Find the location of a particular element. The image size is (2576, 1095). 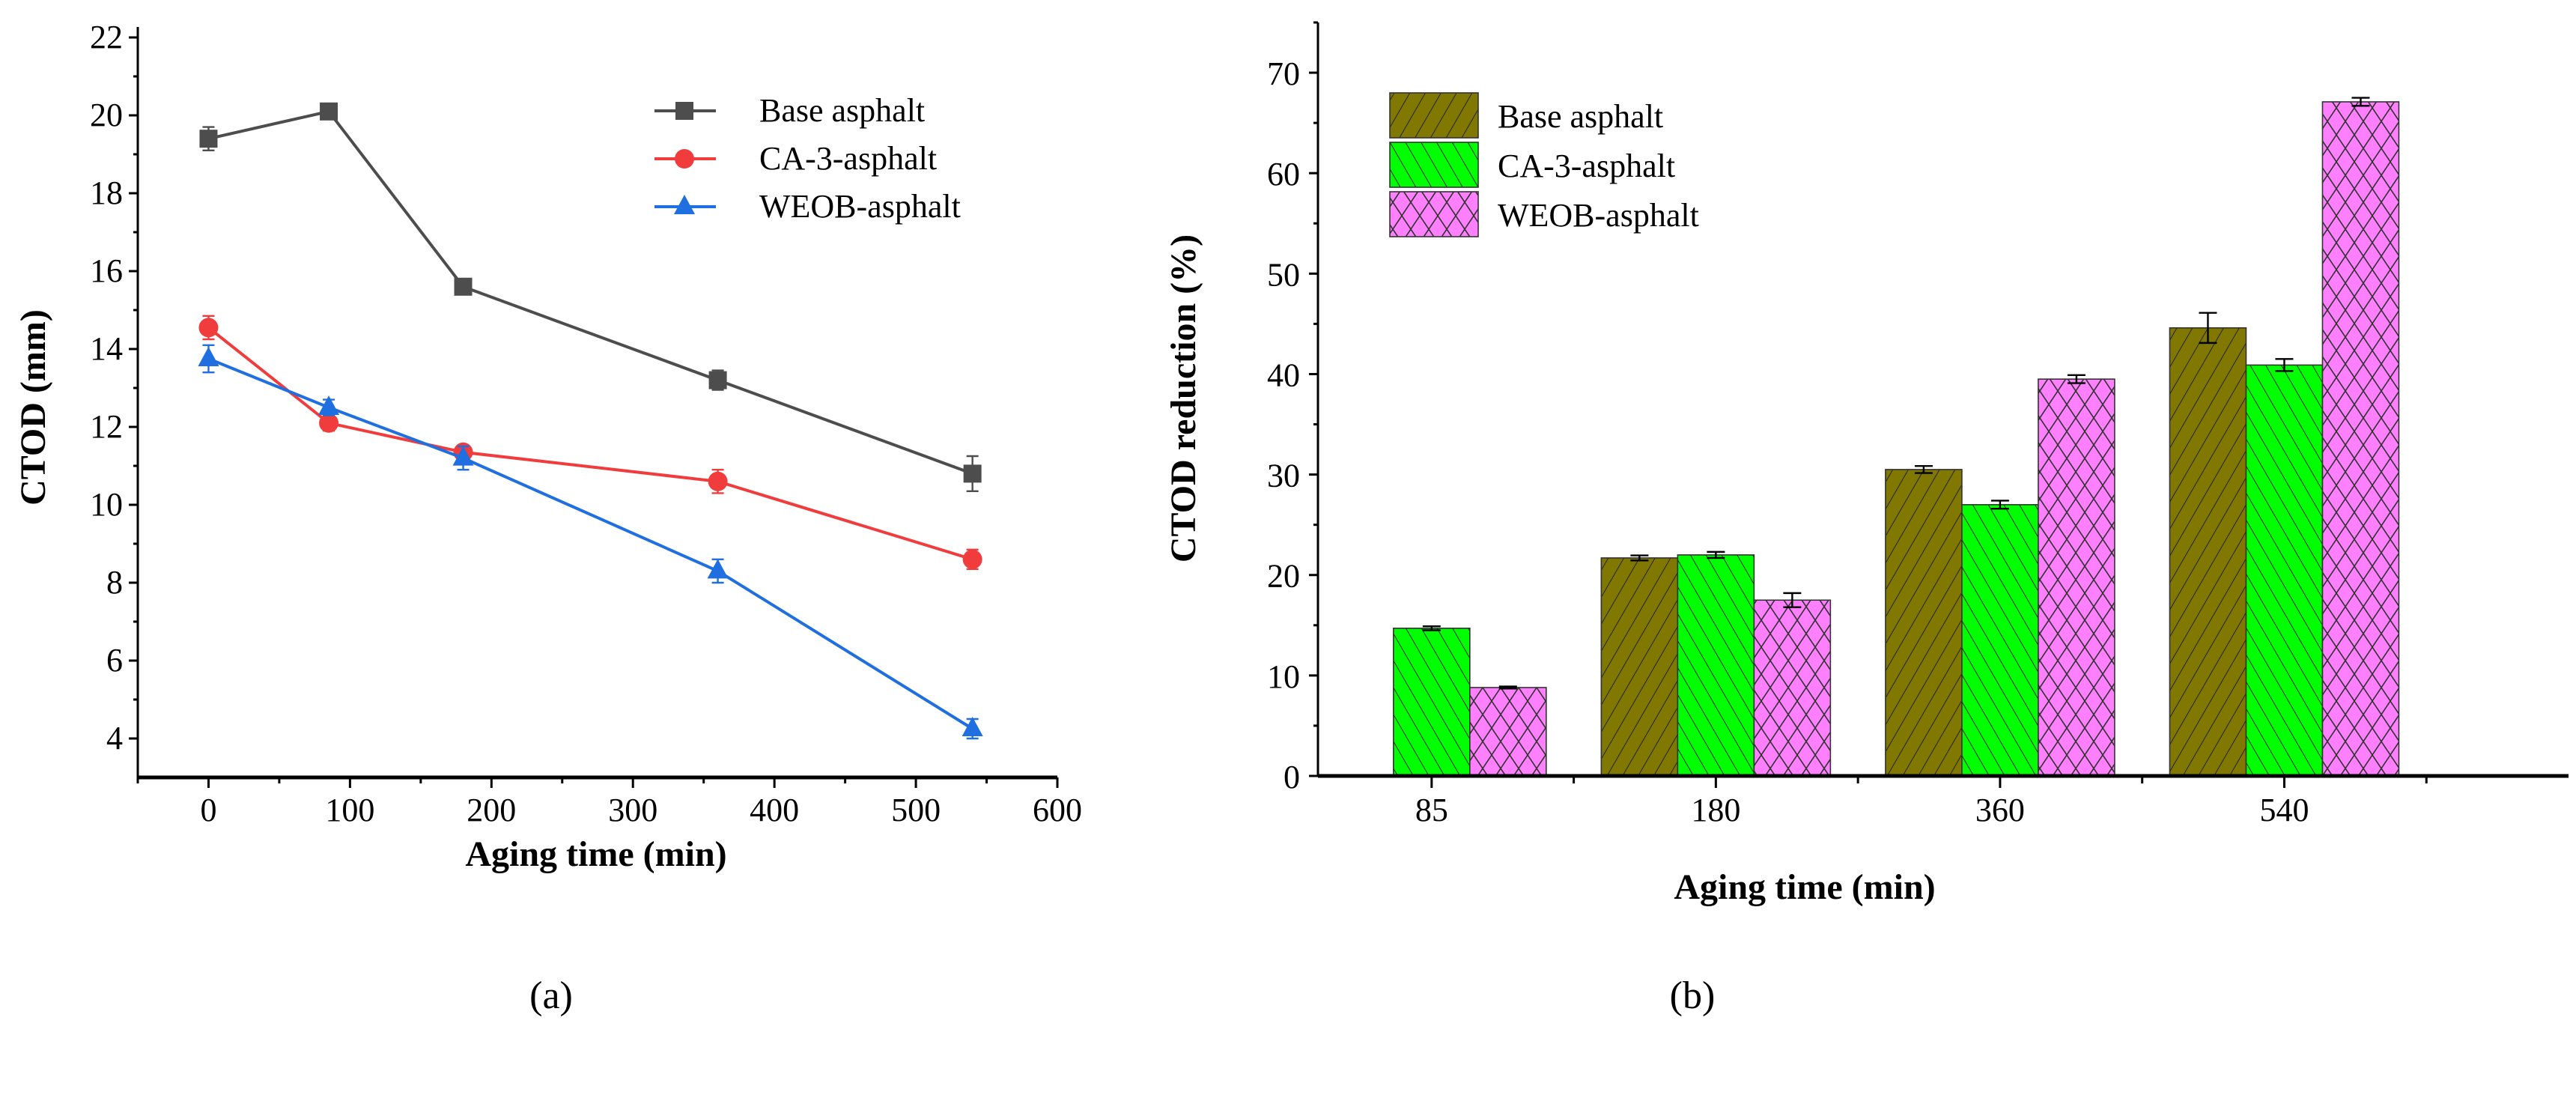

x-tick-label: 85 is located at coordinates (1431, 810).